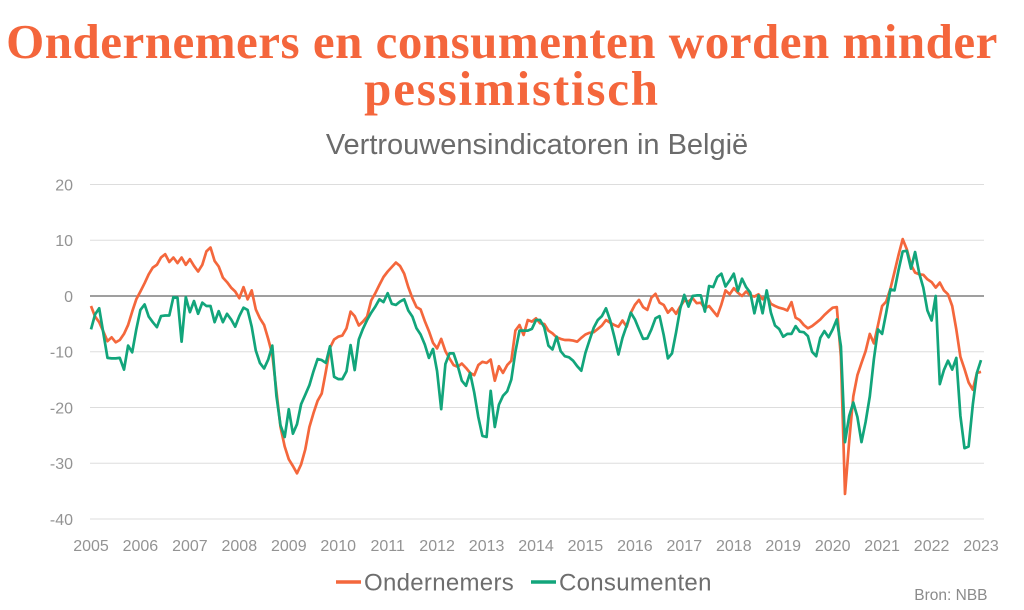 Image resolution: width=1024 pixels, height=610 pixels. Describe the element at coordinates (68, 297) in the screenshot. I see `svg-text: 0` at that location.